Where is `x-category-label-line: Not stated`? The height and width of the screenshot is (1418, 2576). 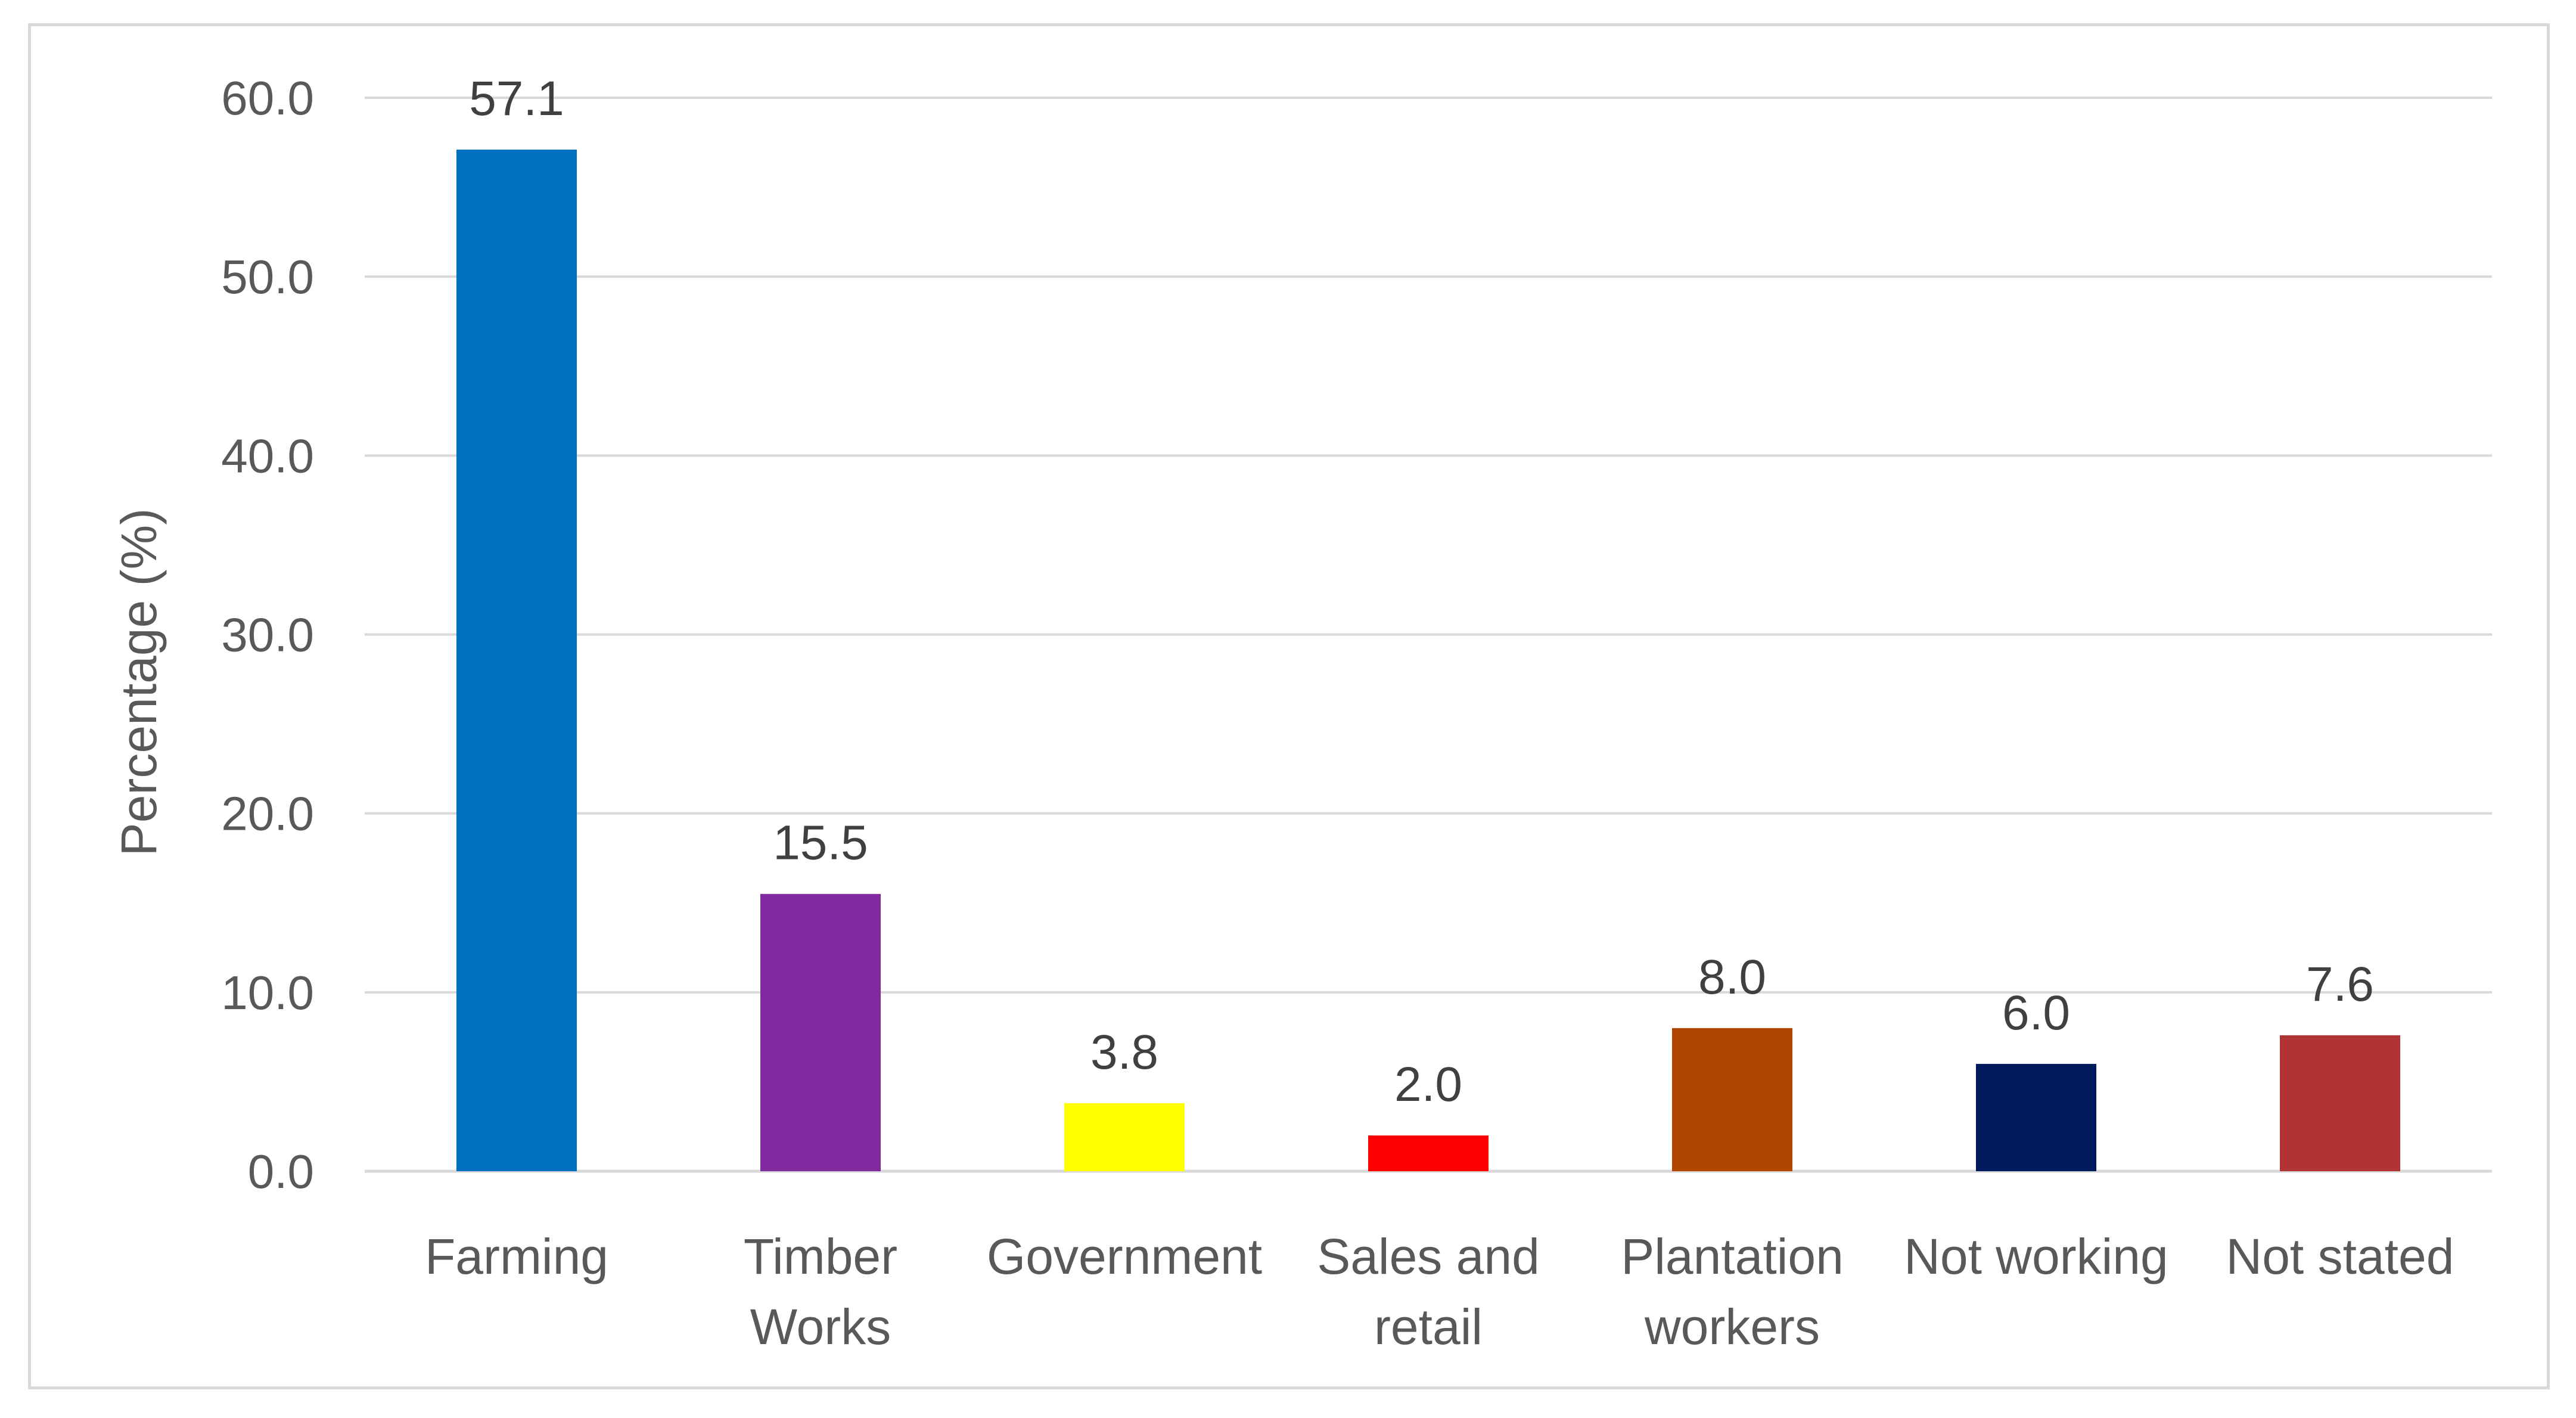 x-category-label-line: Not stated is located at coordinates (2340, 1256).